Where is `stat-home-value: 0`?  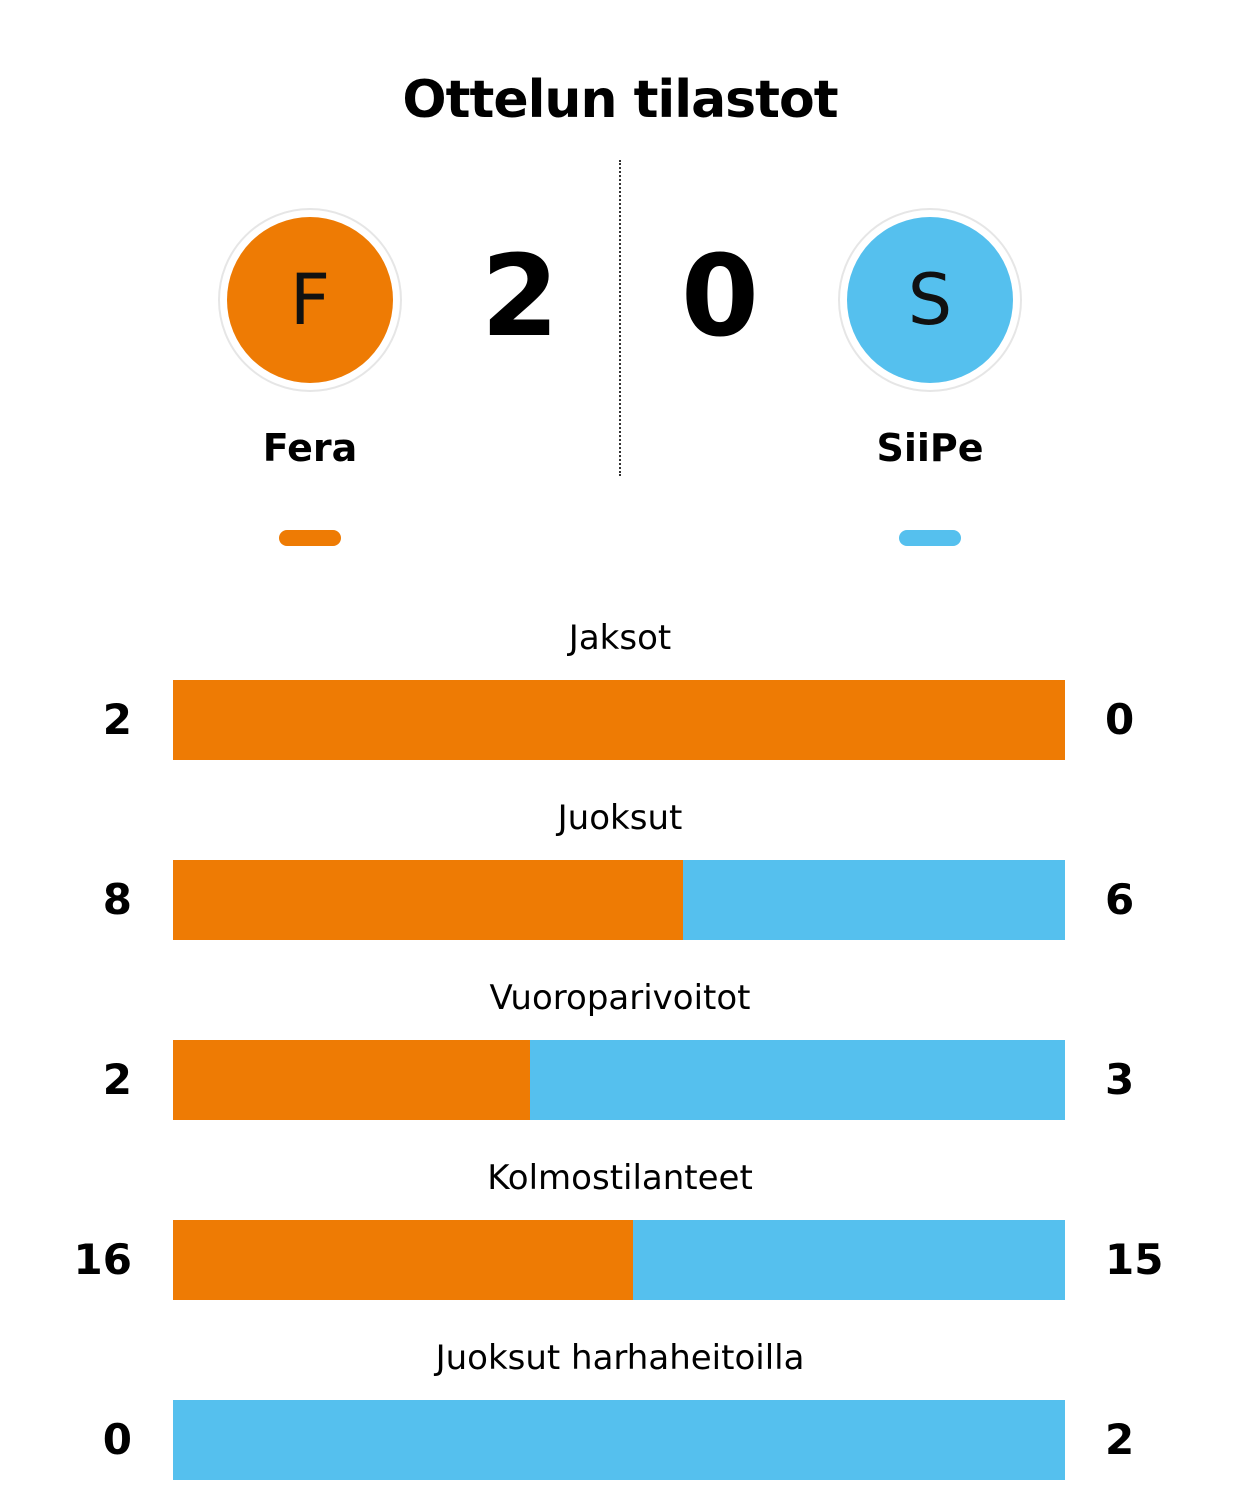 stat-home-value: 0 is located at coordinates (117, 1439).